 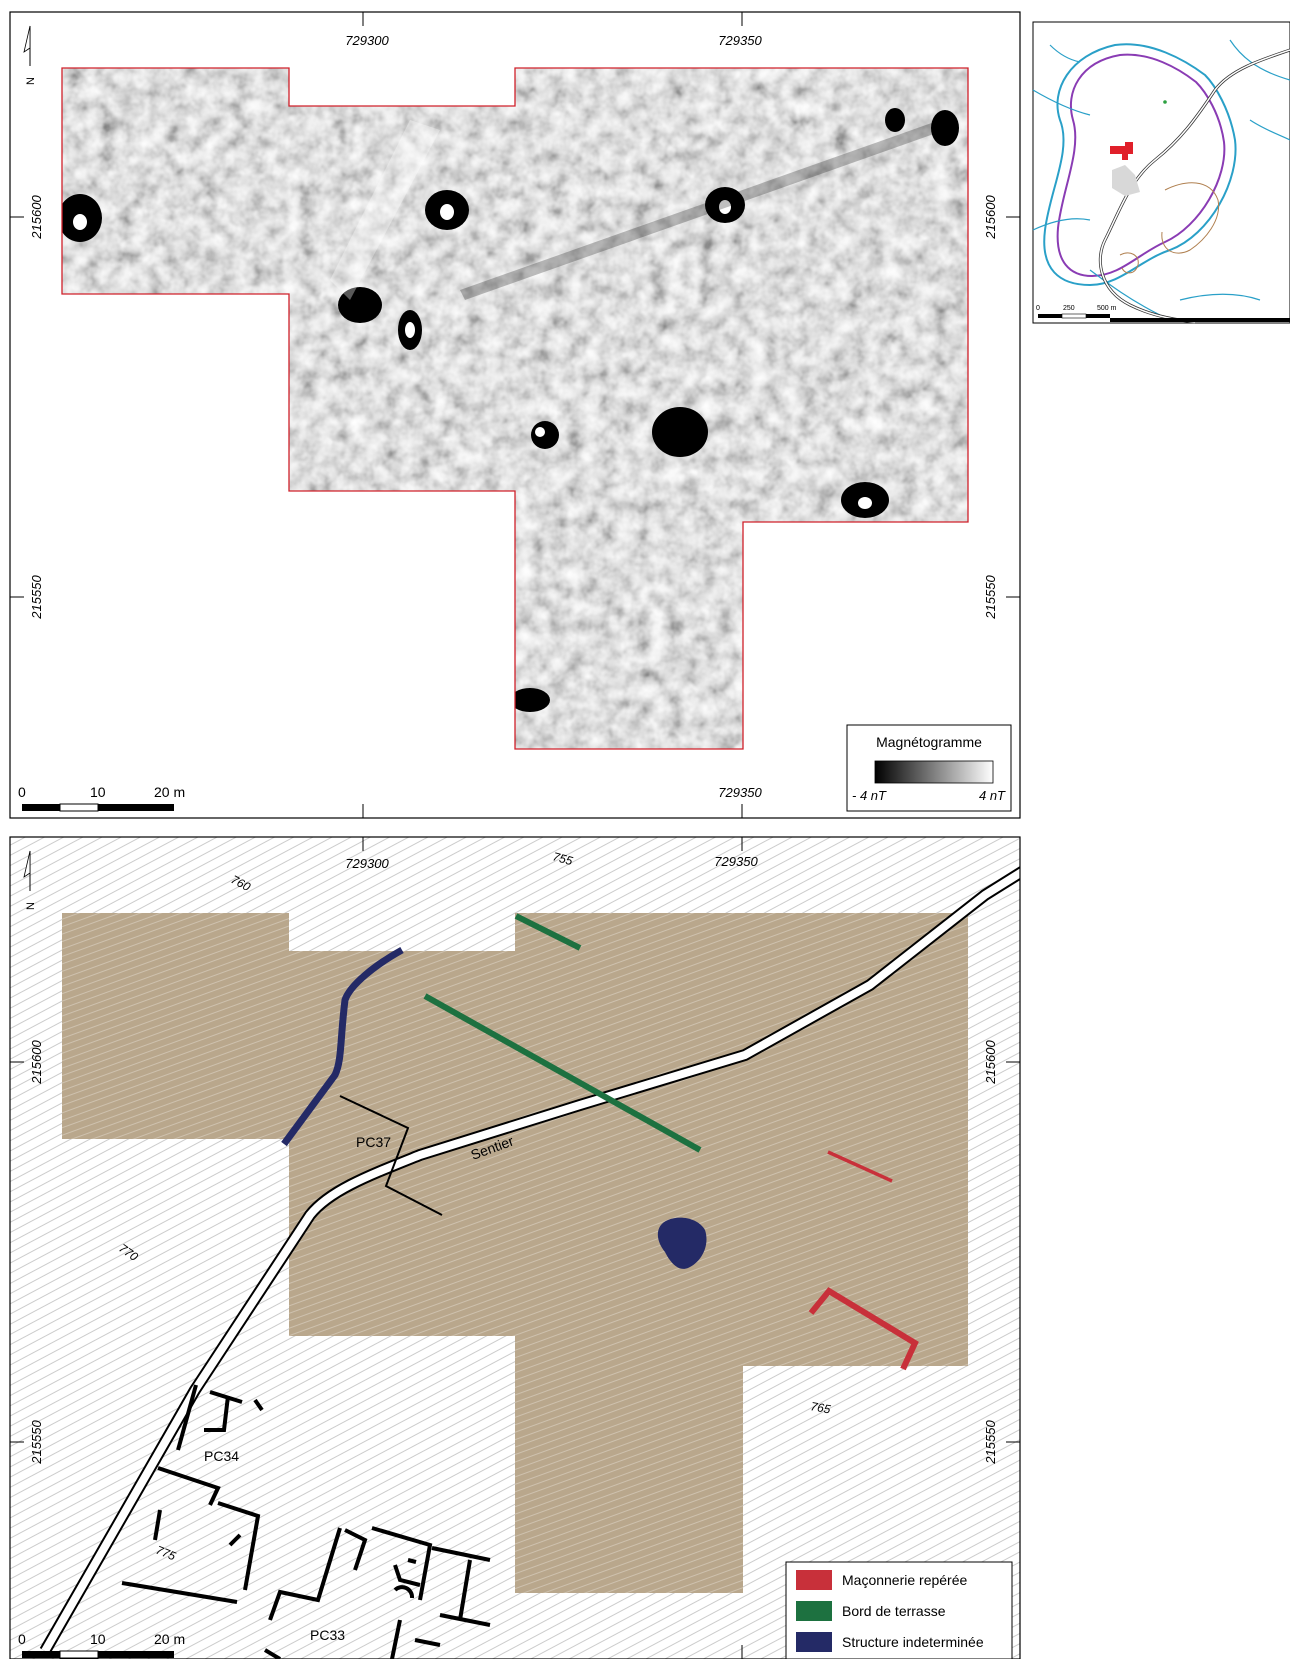 What do you see at coordinates (1107, 308) in the screenshot?
I see `inset-scale-label: 500 m` at bounding box center [1107, 308].